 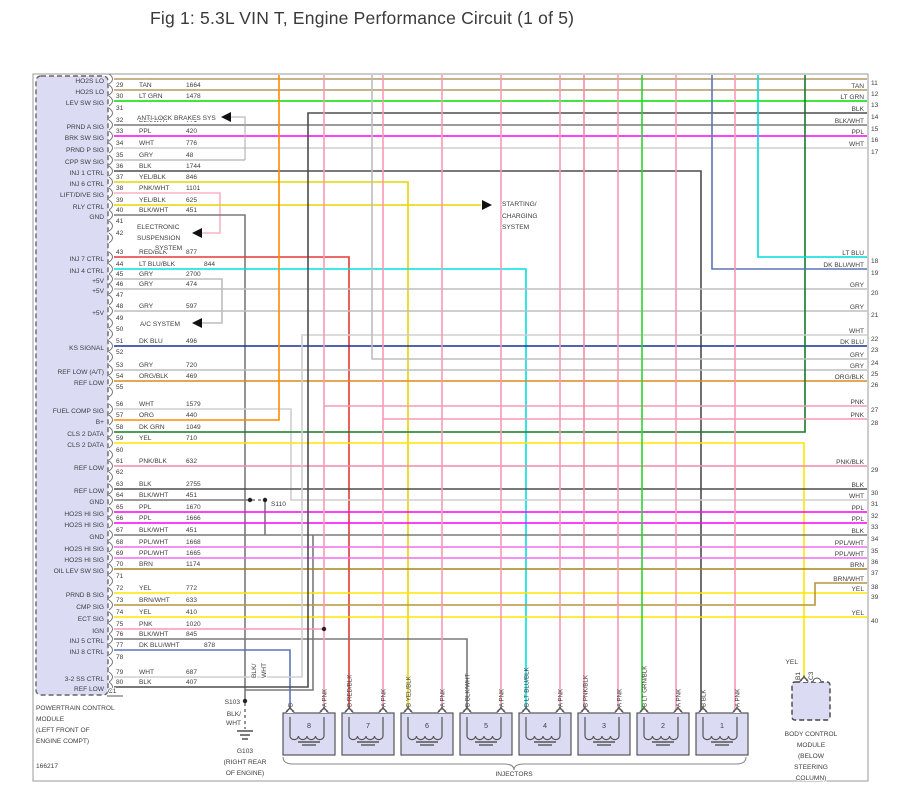 What do you see at coordinates (90, 607) in the screenshot?
I see `pin-label: CMP SIG` at bounding box center [90, 607].